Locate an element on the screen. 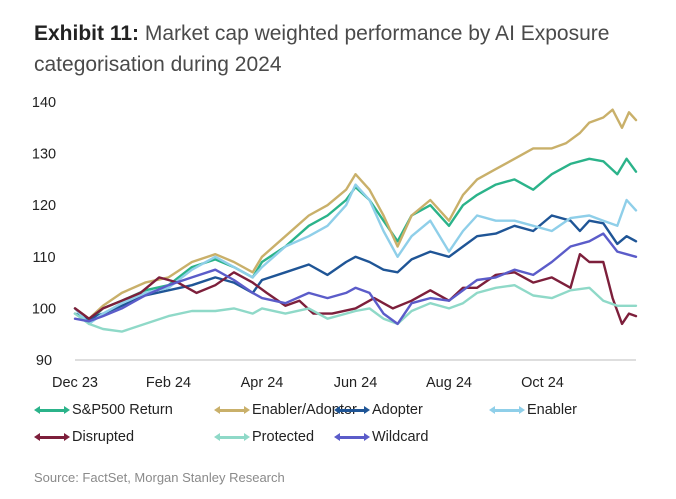  legend-item: Enabler/Adopter is located at coordinates (285, 410).